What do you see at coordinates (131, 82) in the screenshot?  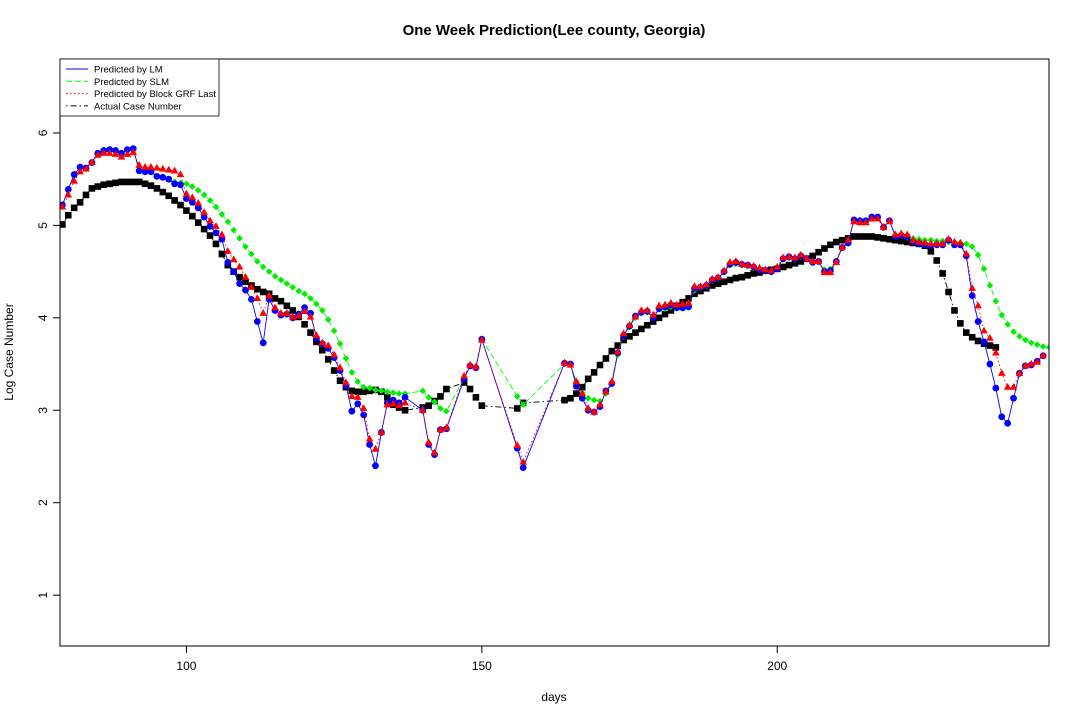 I see `legend-label-predicted-by-slm: Predicted by SLM` at bounding box center [131, 82].